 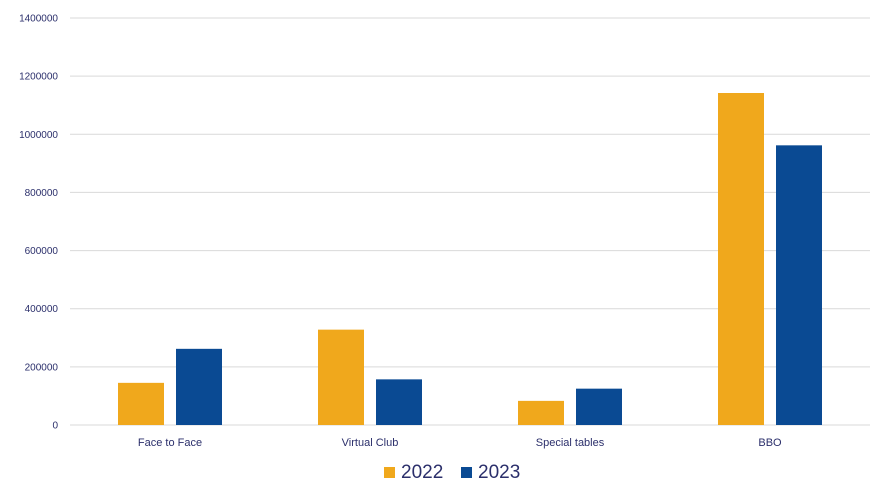 What do you see at coordinates (499, 472) in the screenshot?
I see `legend-label-2023: 2023` at bounding box center [499, 472].